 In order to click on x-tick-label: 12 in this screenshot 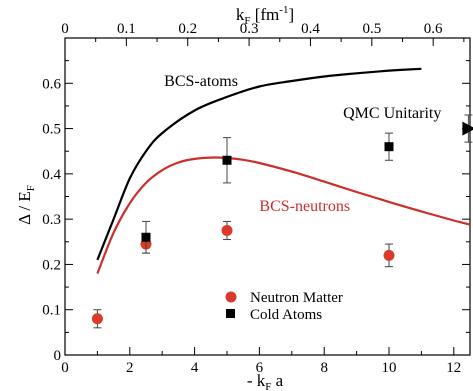, I will do `click(453, 368)`.